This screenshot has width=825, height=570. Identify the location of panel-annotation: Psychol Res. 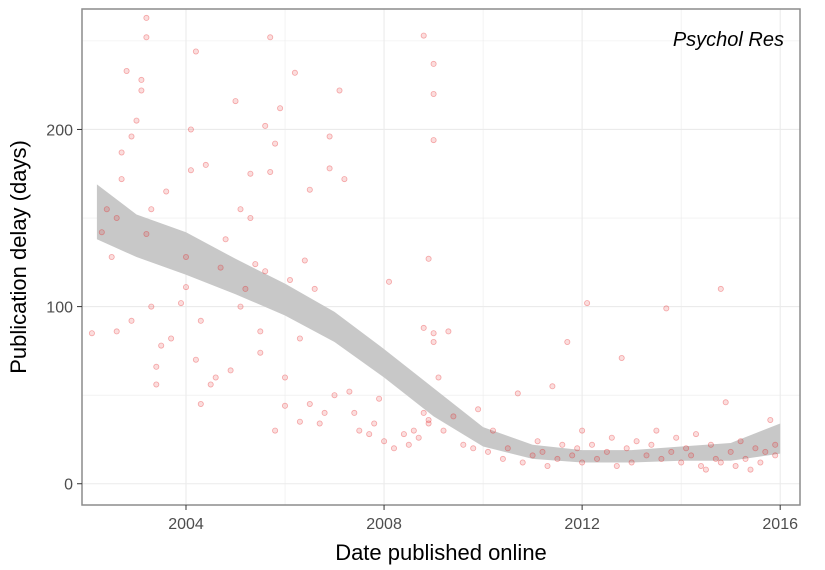
(728, 40).